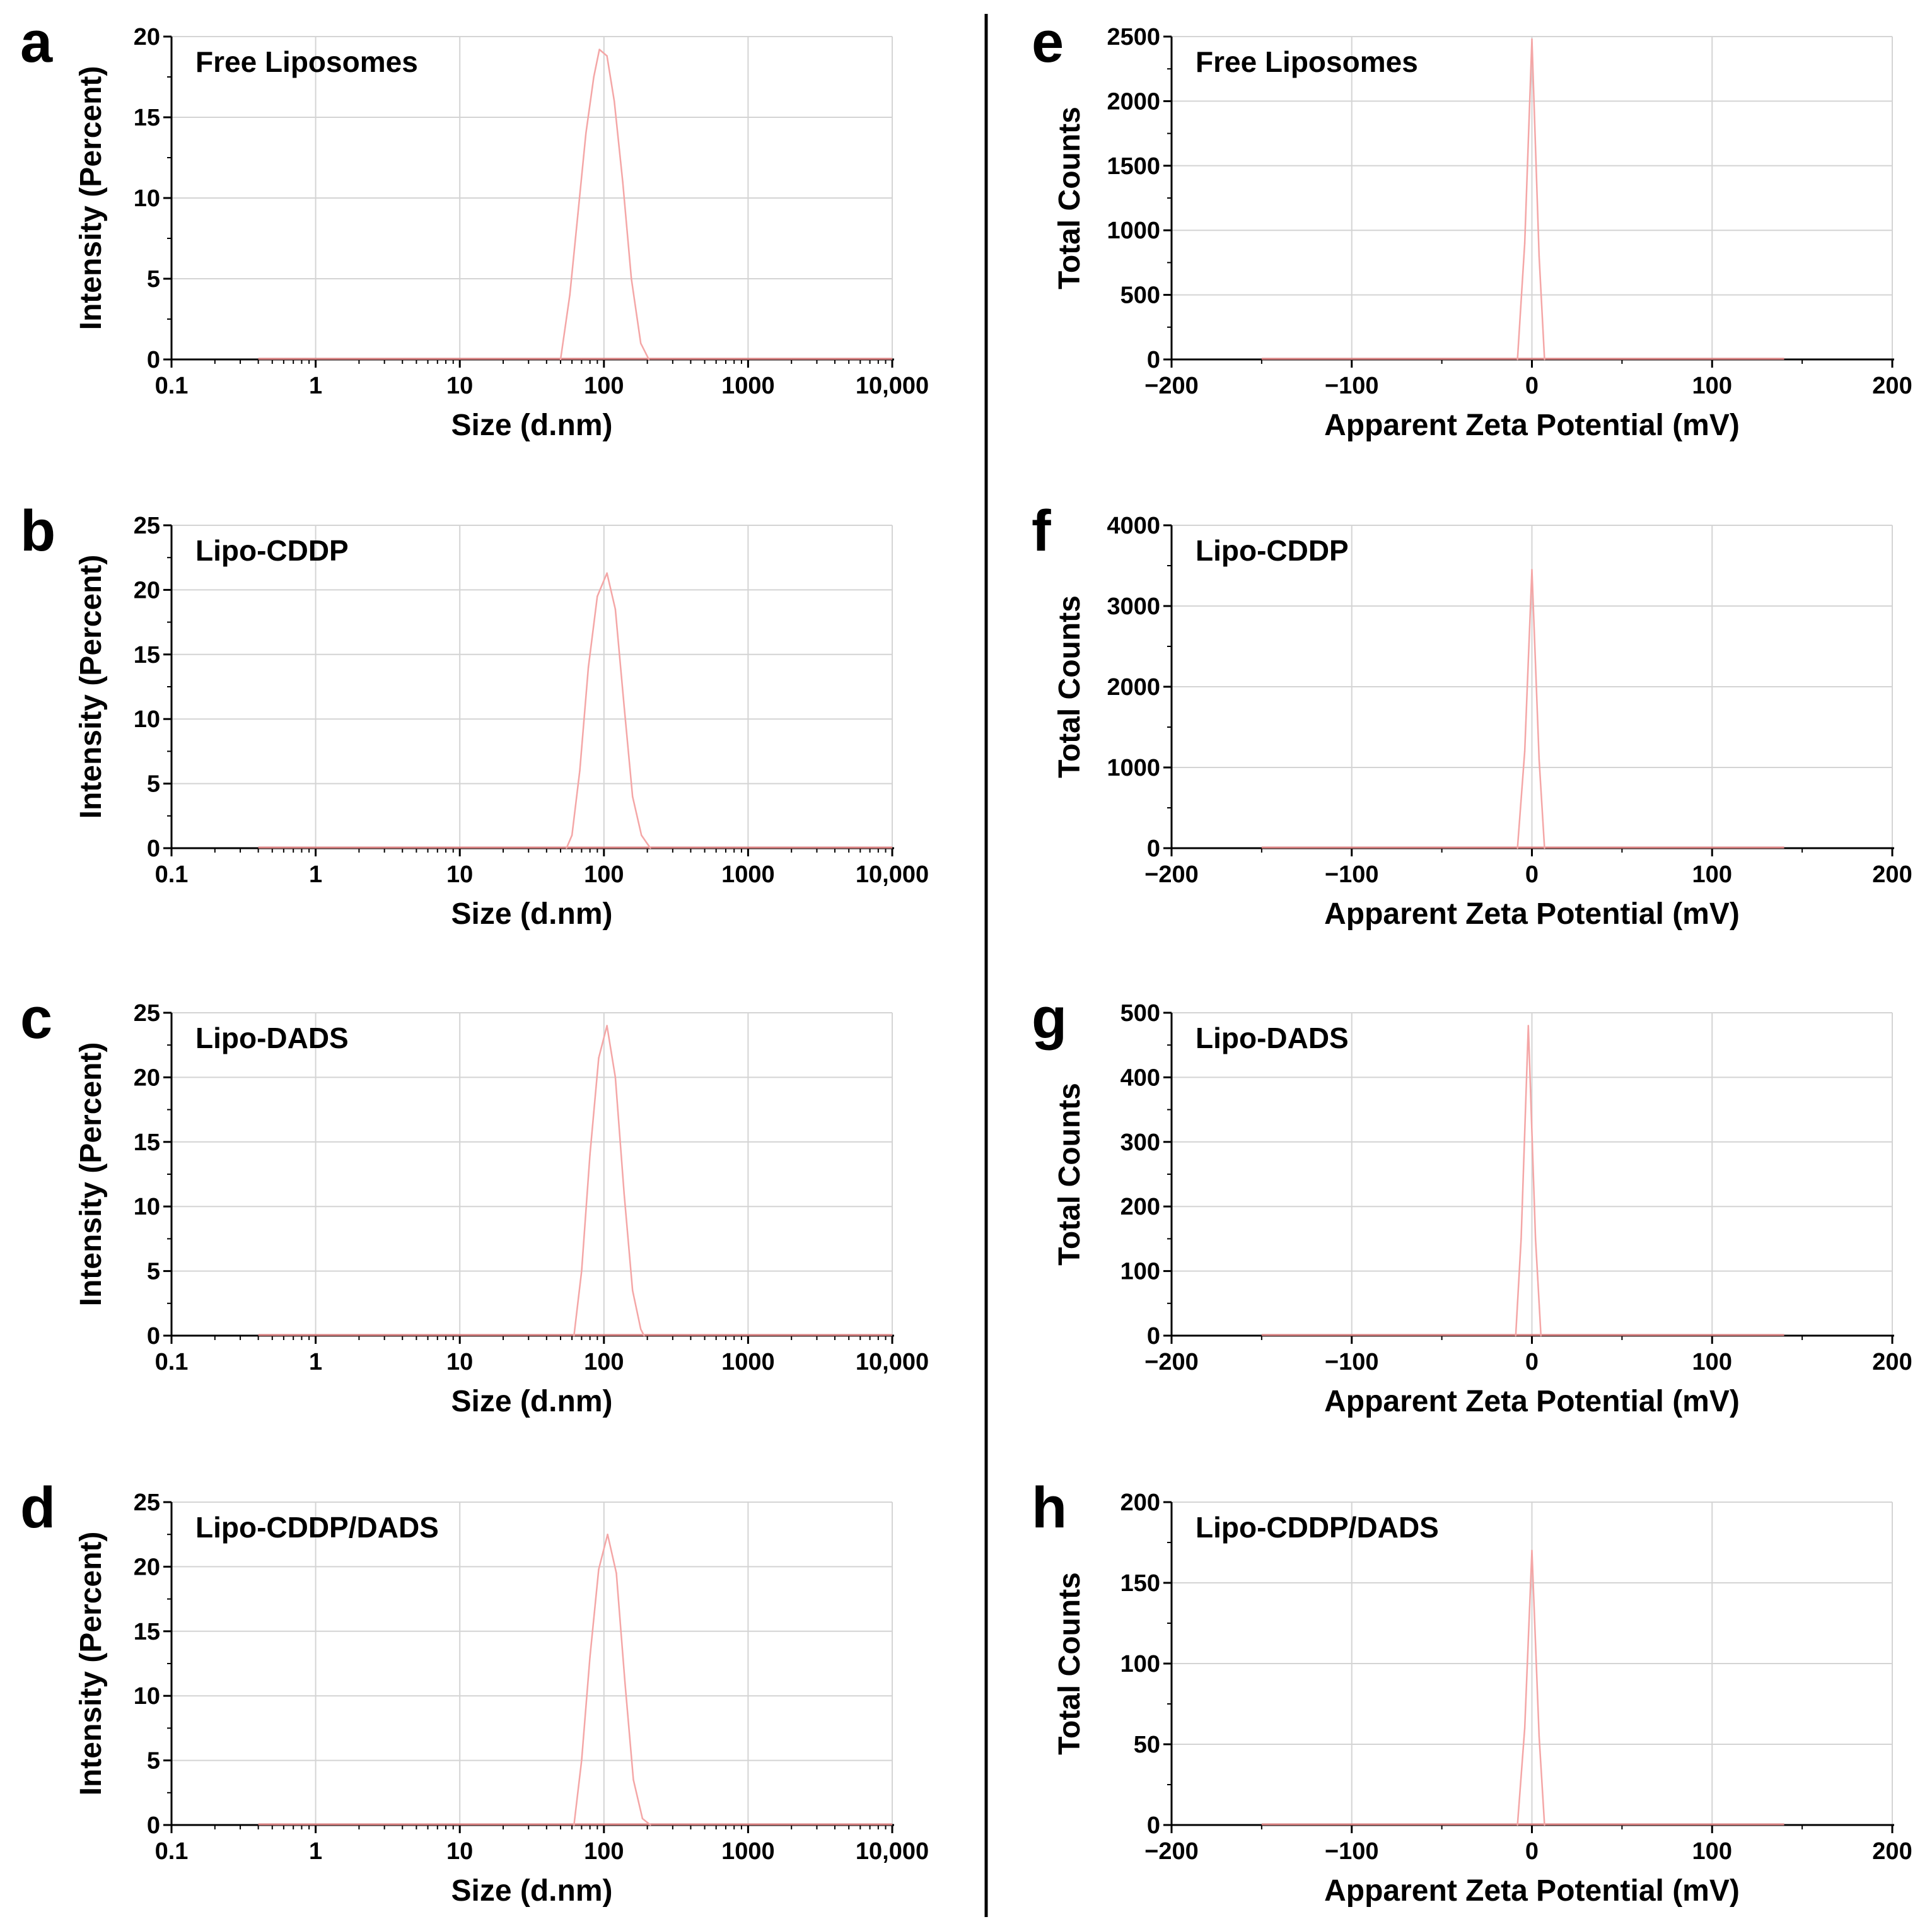  What do you see at coordinates (1140, 1583) in the screenshot?
I see `y-tick-label: 150` at bounding box center [1140, 1583].